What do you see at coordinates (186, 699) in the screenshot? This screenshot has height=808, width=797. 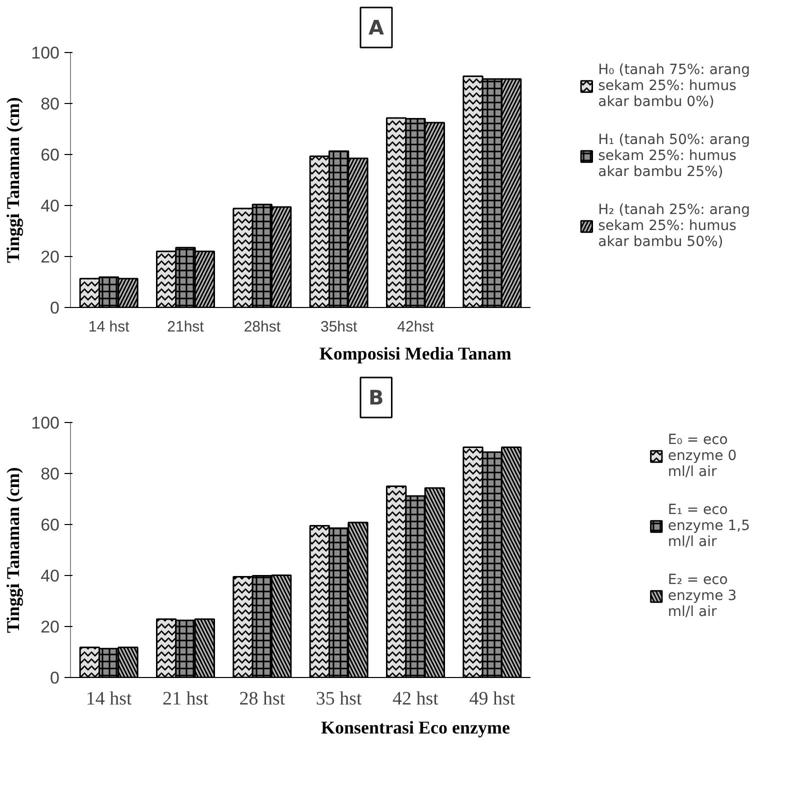 I see `x-tick-label: 21 hst` at bounding box center [186, 699].